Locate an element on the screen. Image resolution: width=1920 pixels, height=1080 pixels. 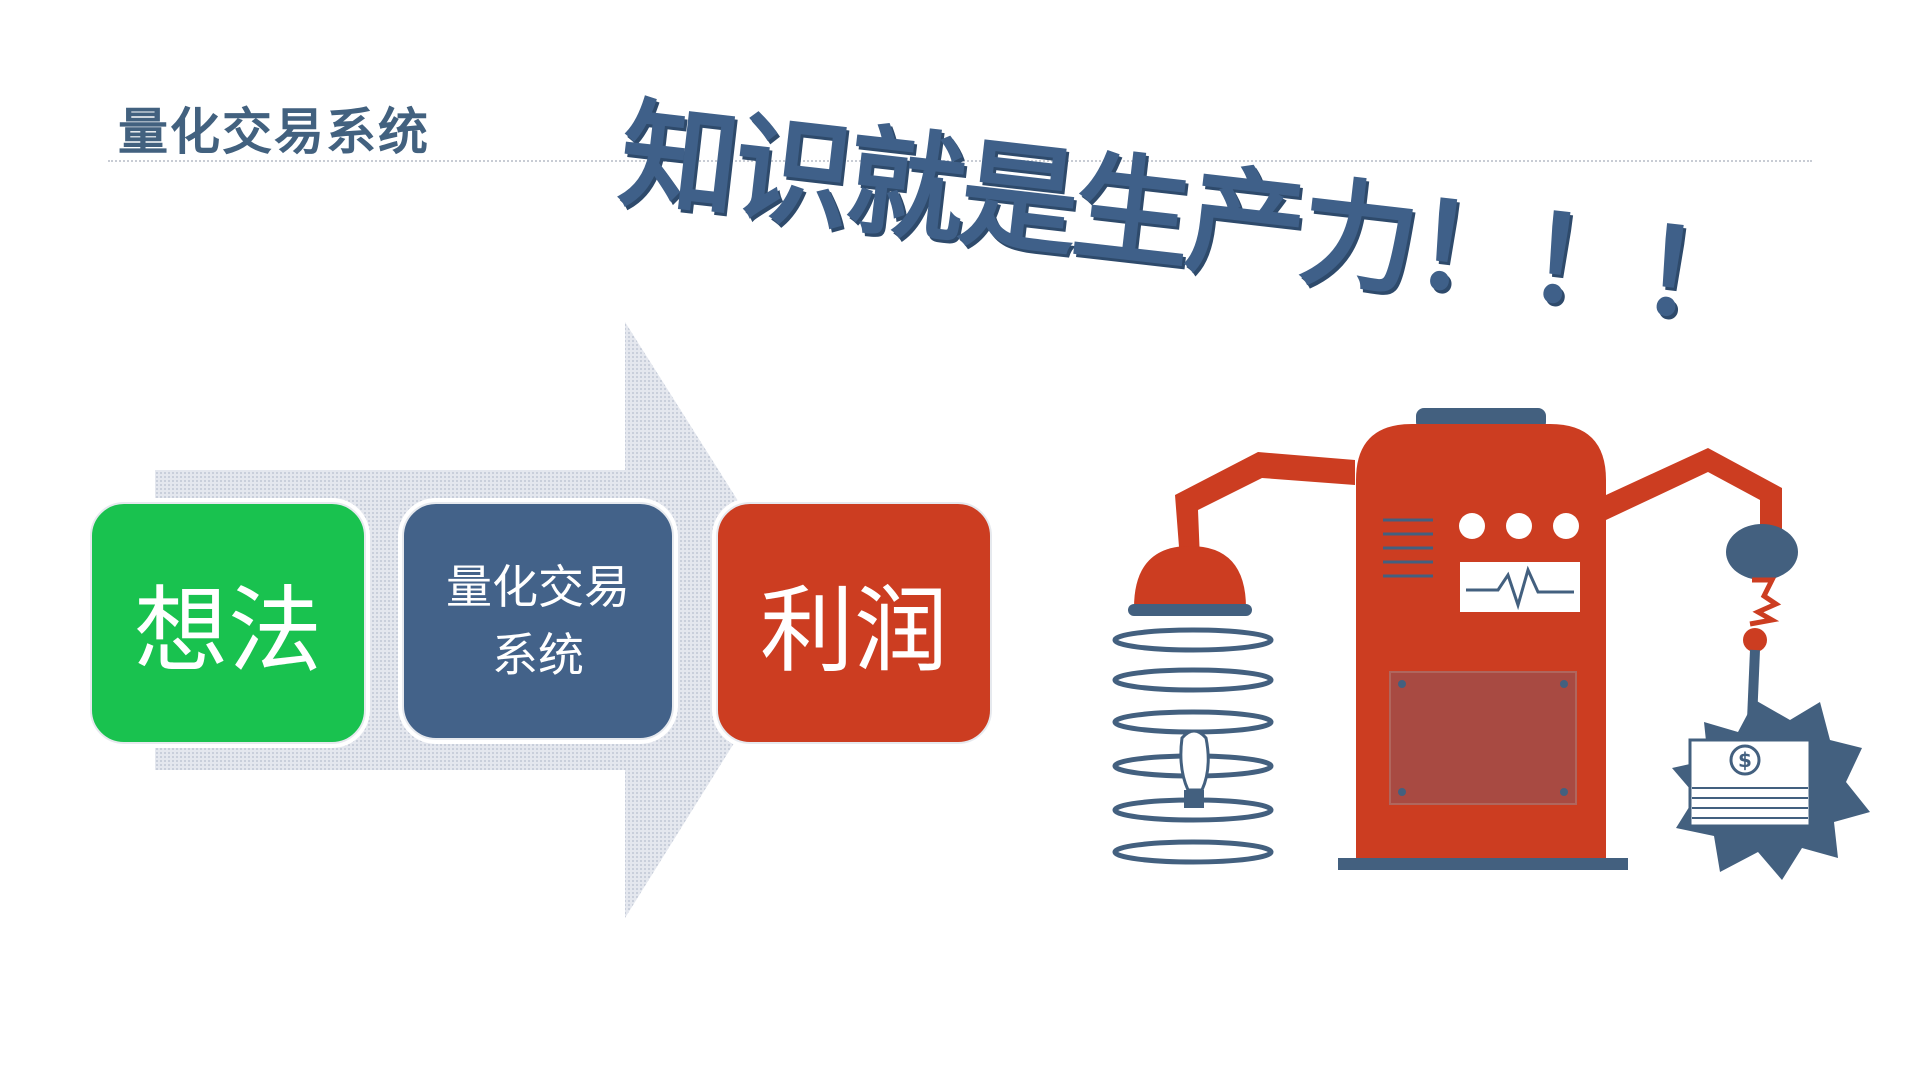
vent-lines is located at coordinates (1408, 548).